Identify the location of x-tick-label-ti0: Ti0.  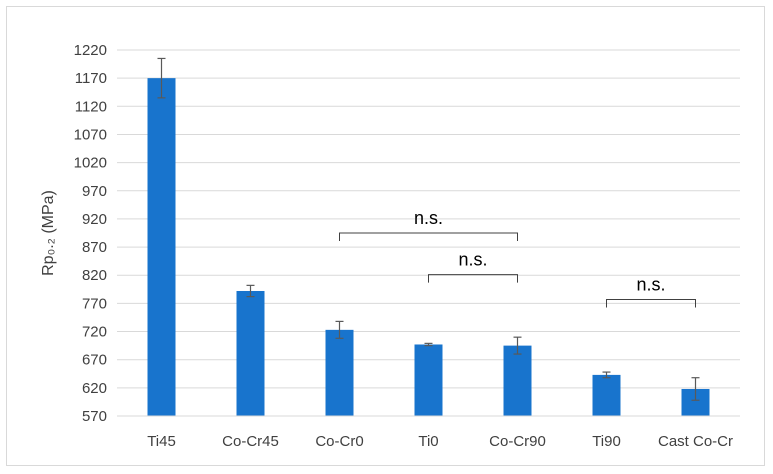
(428, 441).